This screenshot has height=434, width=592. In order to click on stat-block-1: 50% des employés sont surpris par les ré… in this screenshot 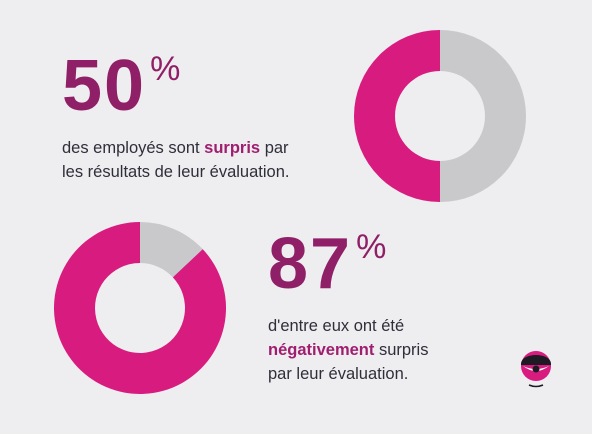, I will do `click(175, 117)`.